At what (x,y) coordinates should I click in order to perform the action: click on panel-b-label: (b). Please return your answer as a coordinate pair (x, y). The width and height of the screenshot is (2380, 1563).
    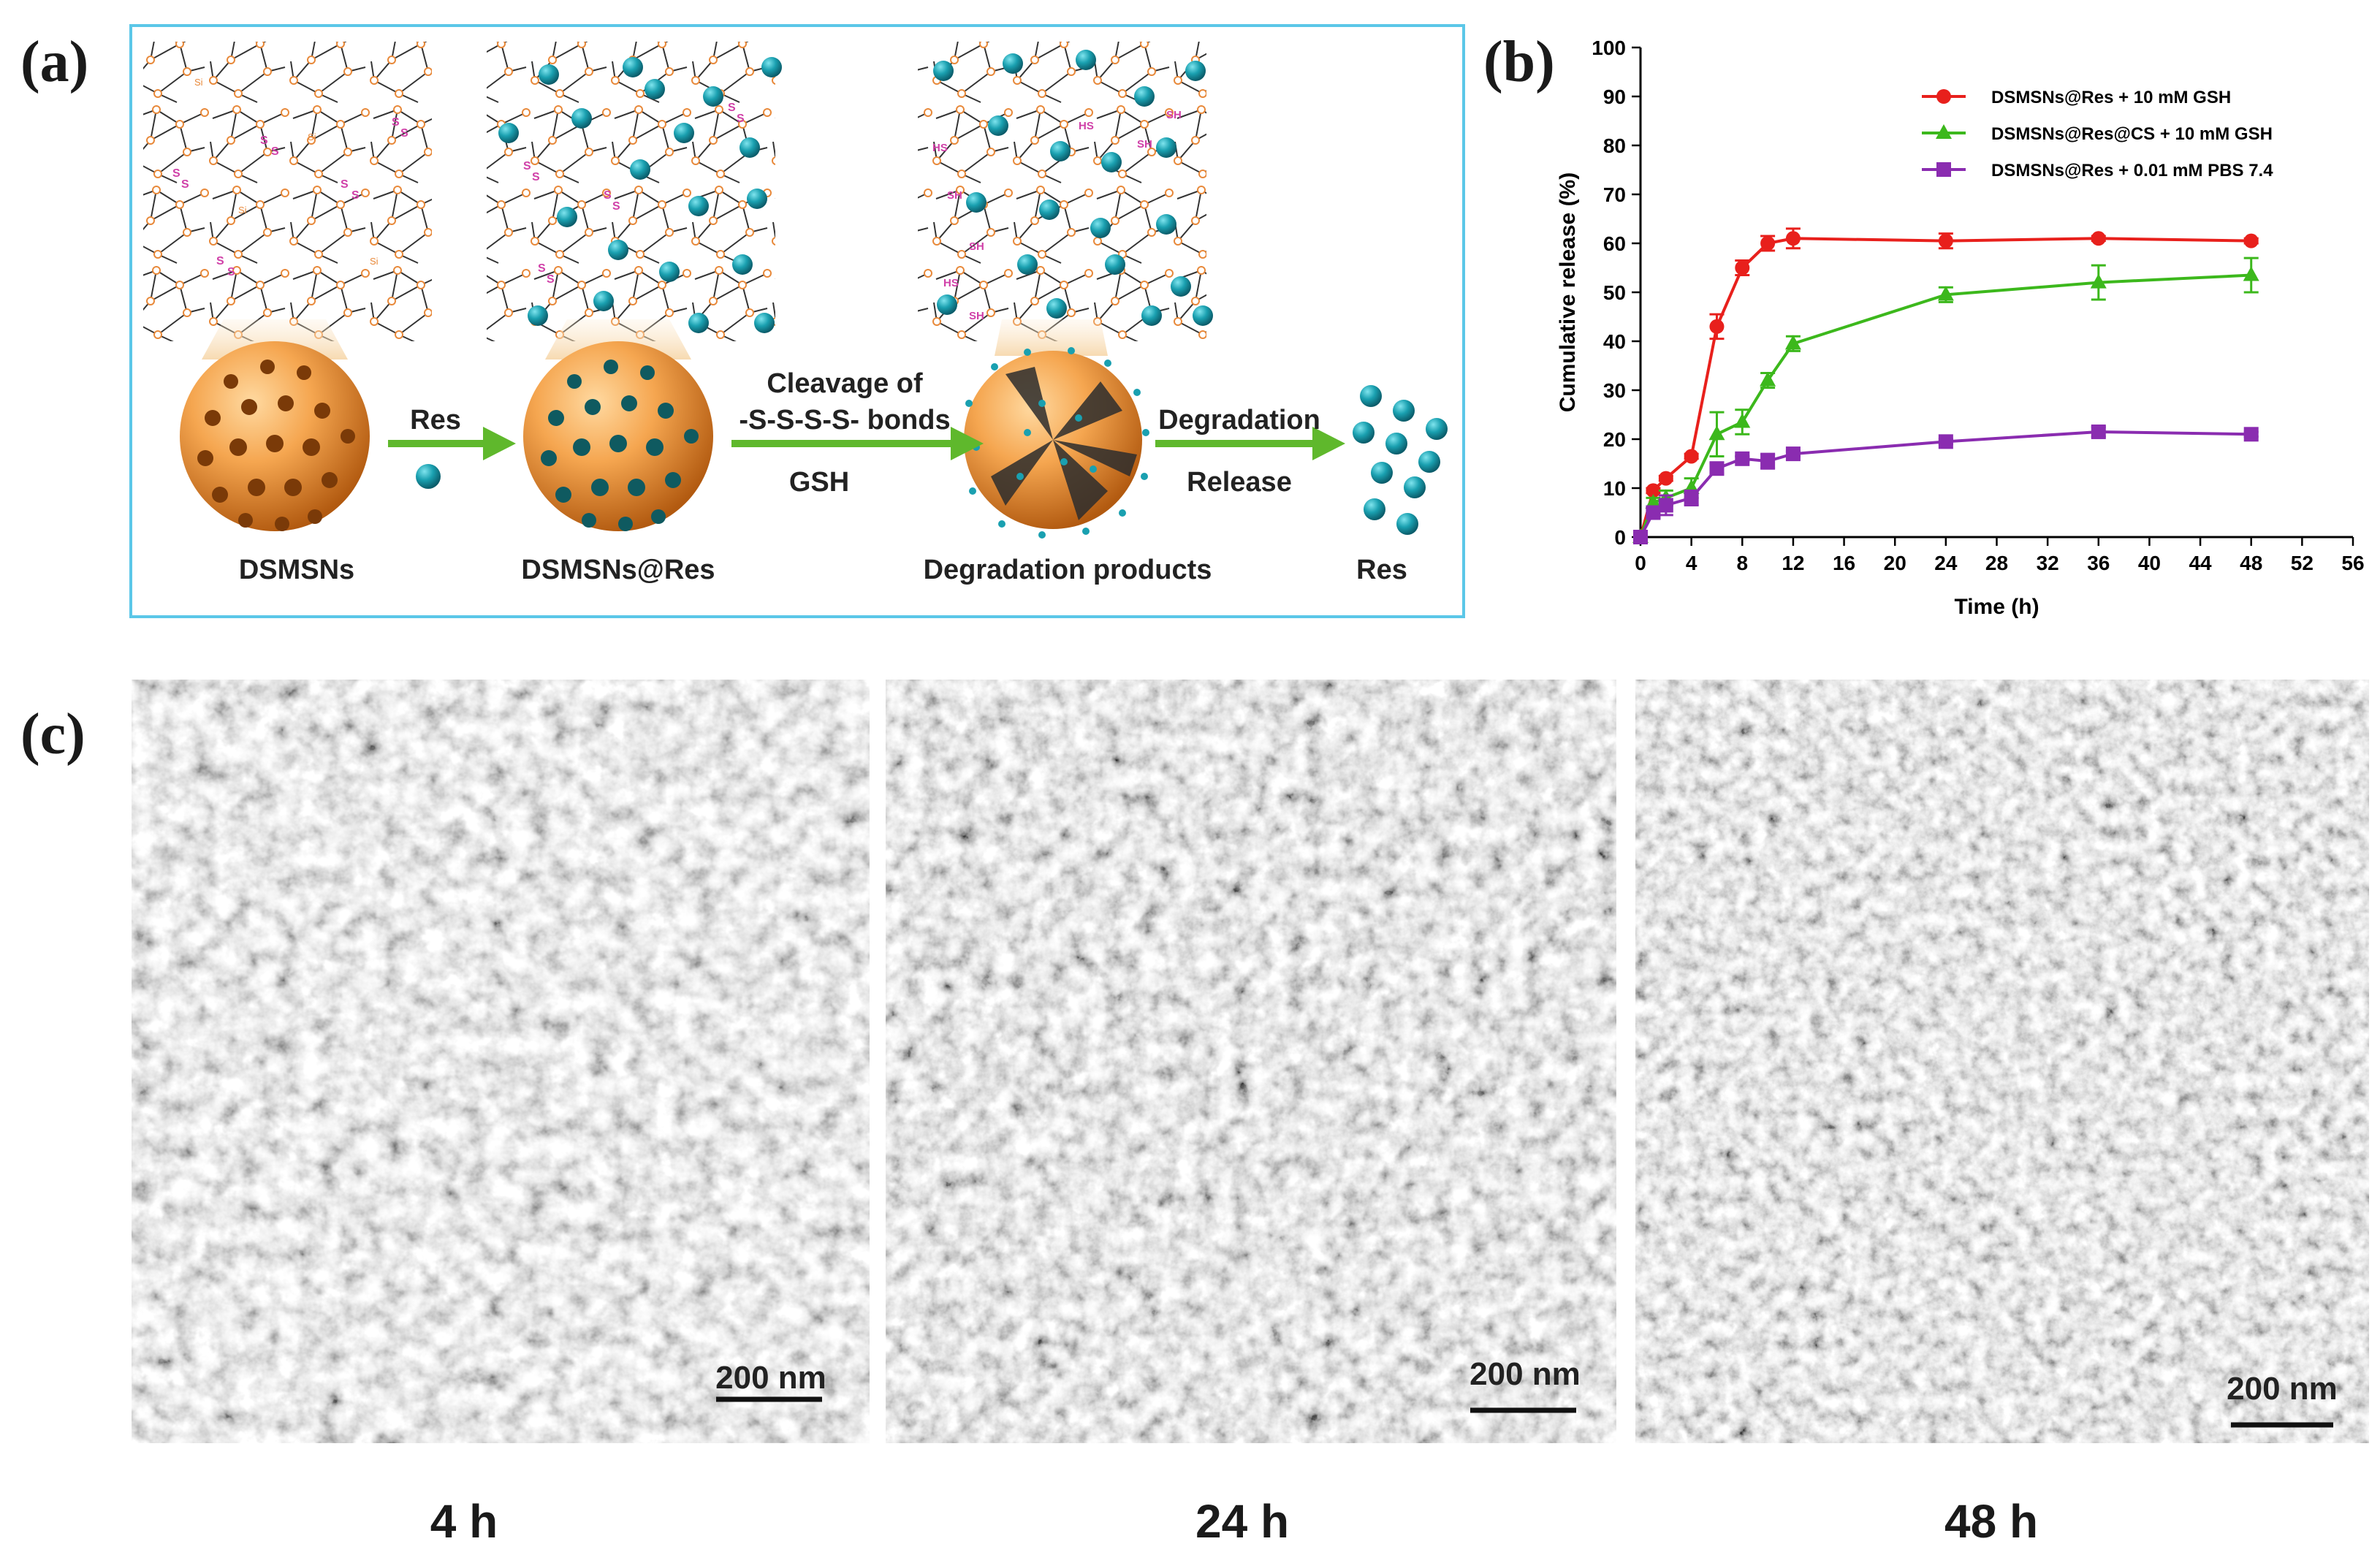
    Looking at the image, I should click on (1519, 62).